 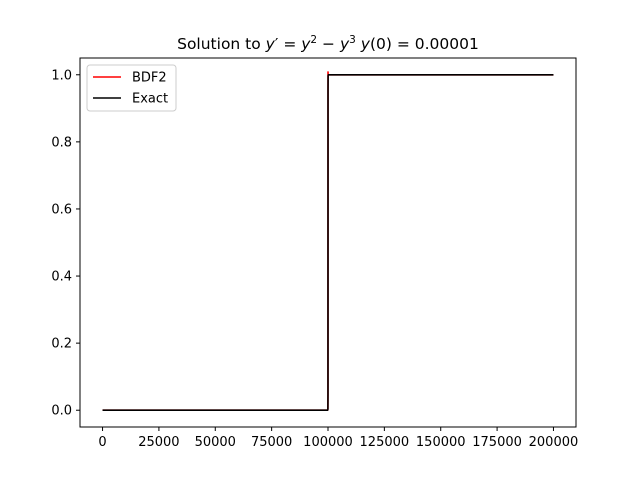 I want to click on legend-label-exact: Exact, so click(x=150, y=99).